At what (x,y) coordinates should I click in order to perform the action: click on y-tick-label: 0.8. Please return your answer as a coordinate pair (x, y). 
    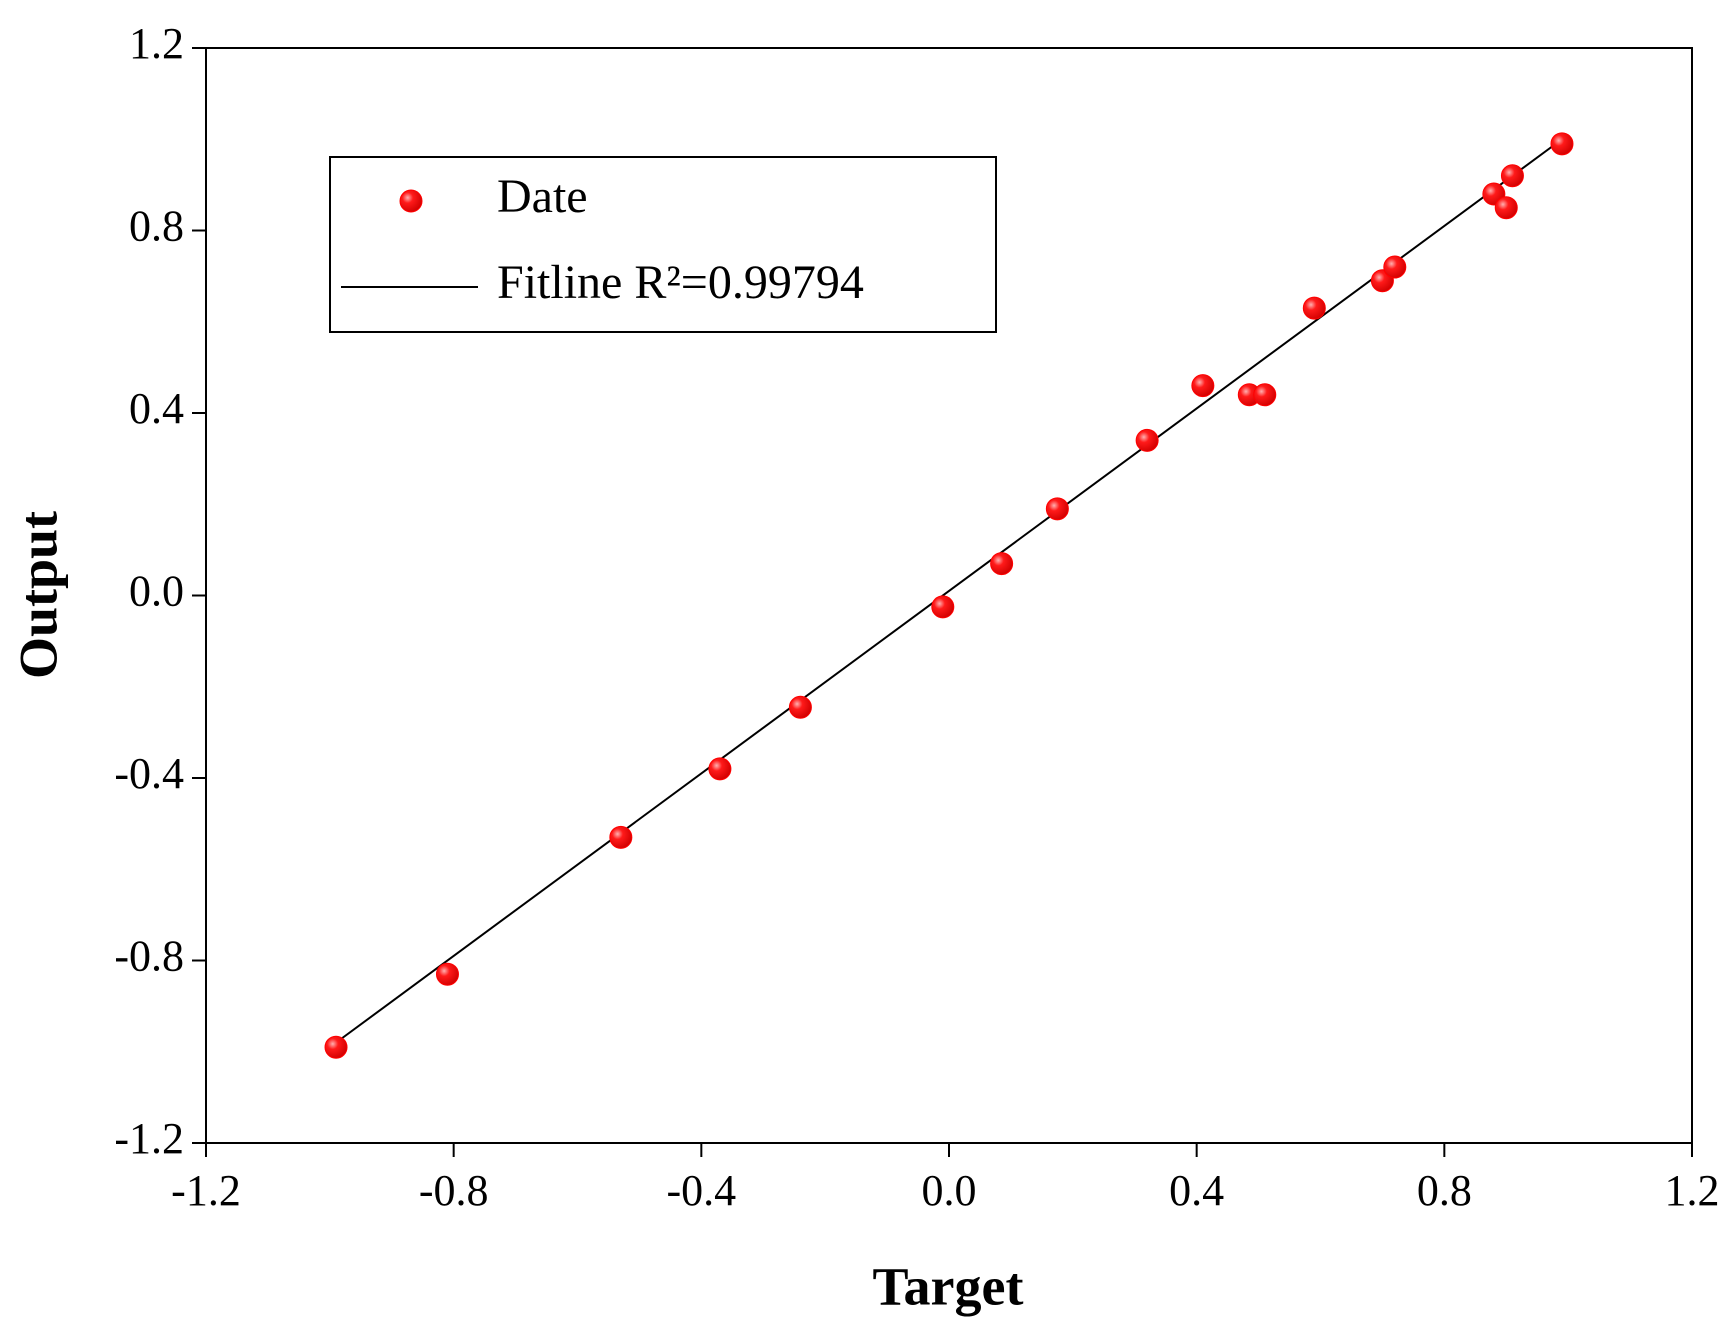
    Looking at the image, I should click on (156, 226).